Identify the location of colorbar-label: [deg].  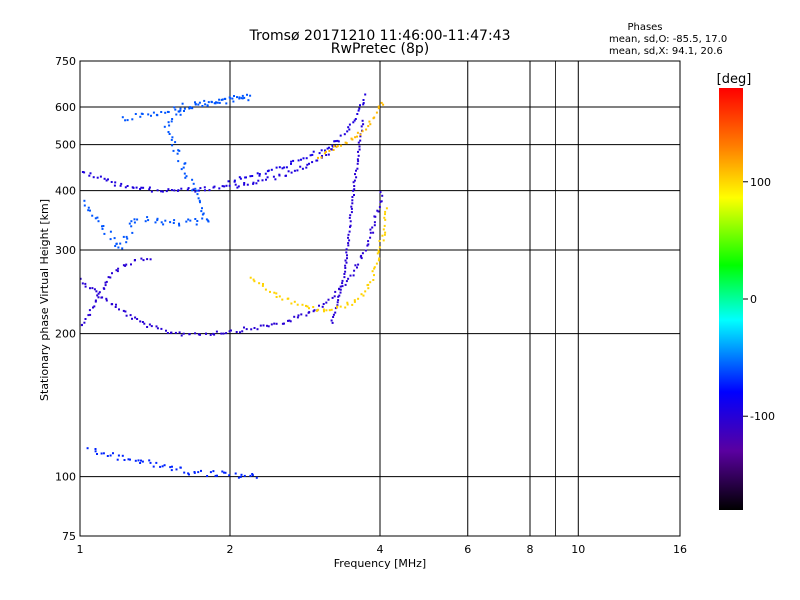
(734, 79).